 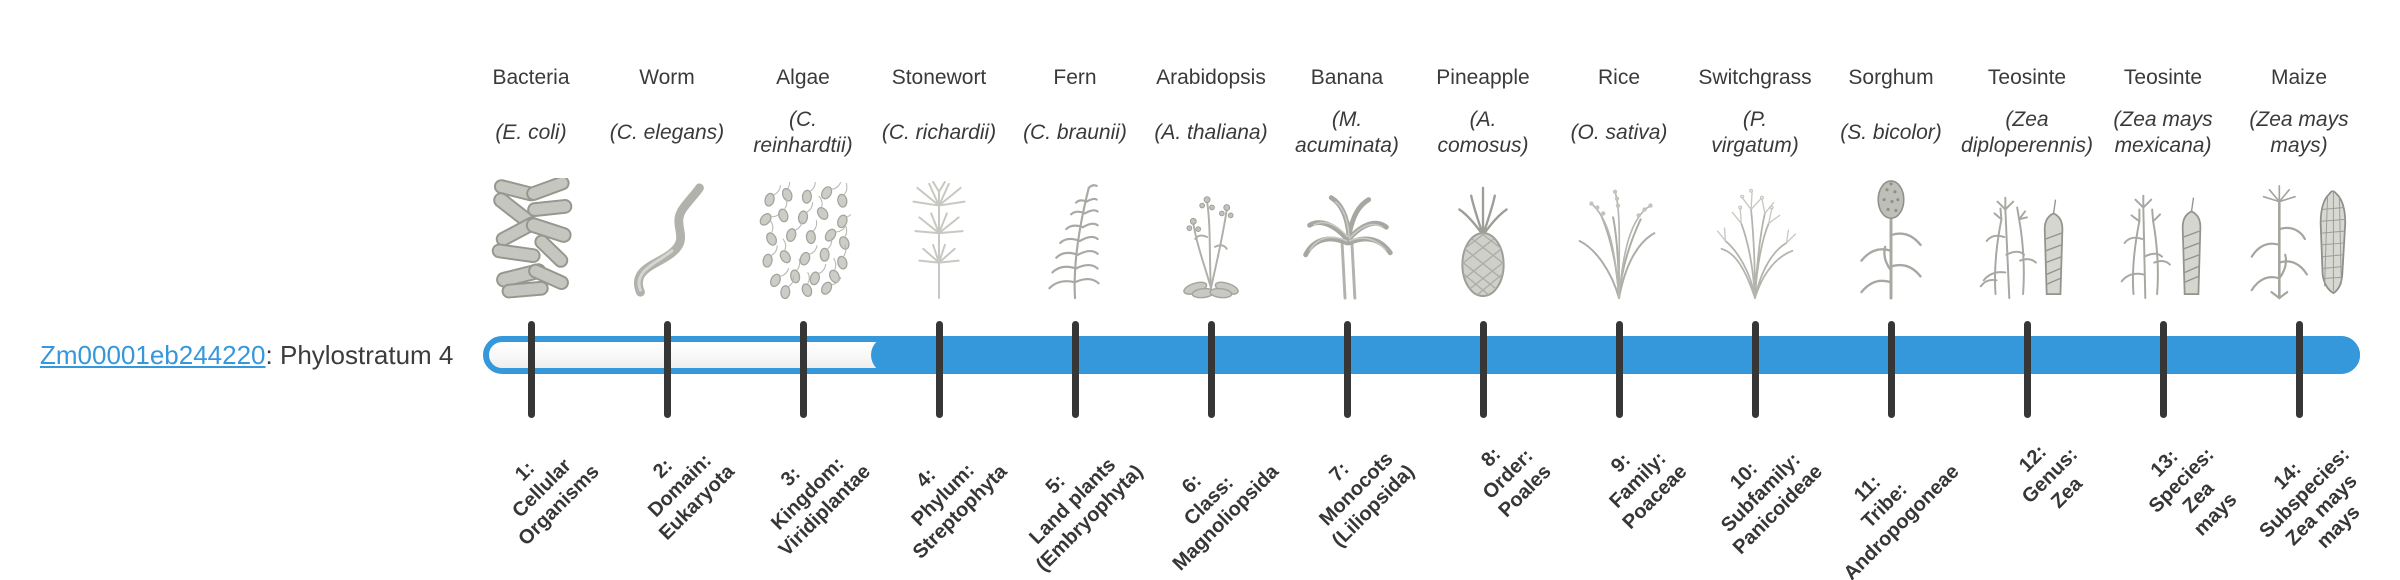 What do you see at coordinates (1483, 132) in the screenshot?
I see `latin-name: (A. comosus)` at bounding box center [1483, 132].